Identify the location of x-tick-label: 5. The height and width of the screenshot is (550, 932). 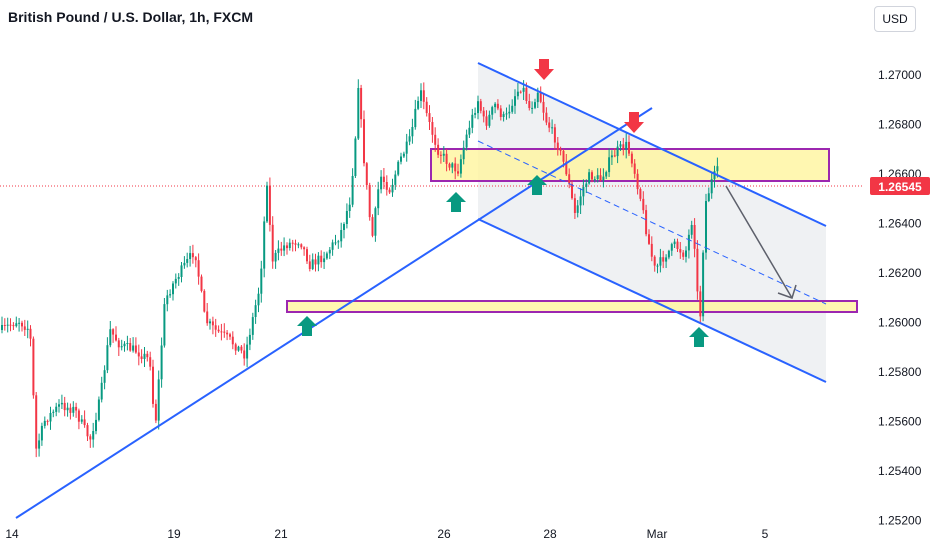
(765, 534).